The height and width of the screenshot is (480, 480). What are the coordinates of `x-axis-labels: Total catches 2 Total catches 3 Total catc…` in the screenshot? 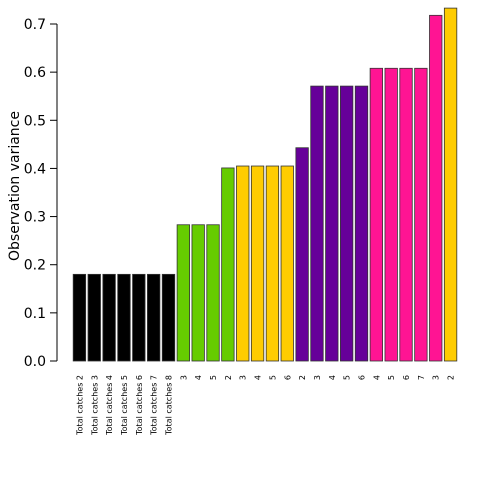 It's located at (265, 405).